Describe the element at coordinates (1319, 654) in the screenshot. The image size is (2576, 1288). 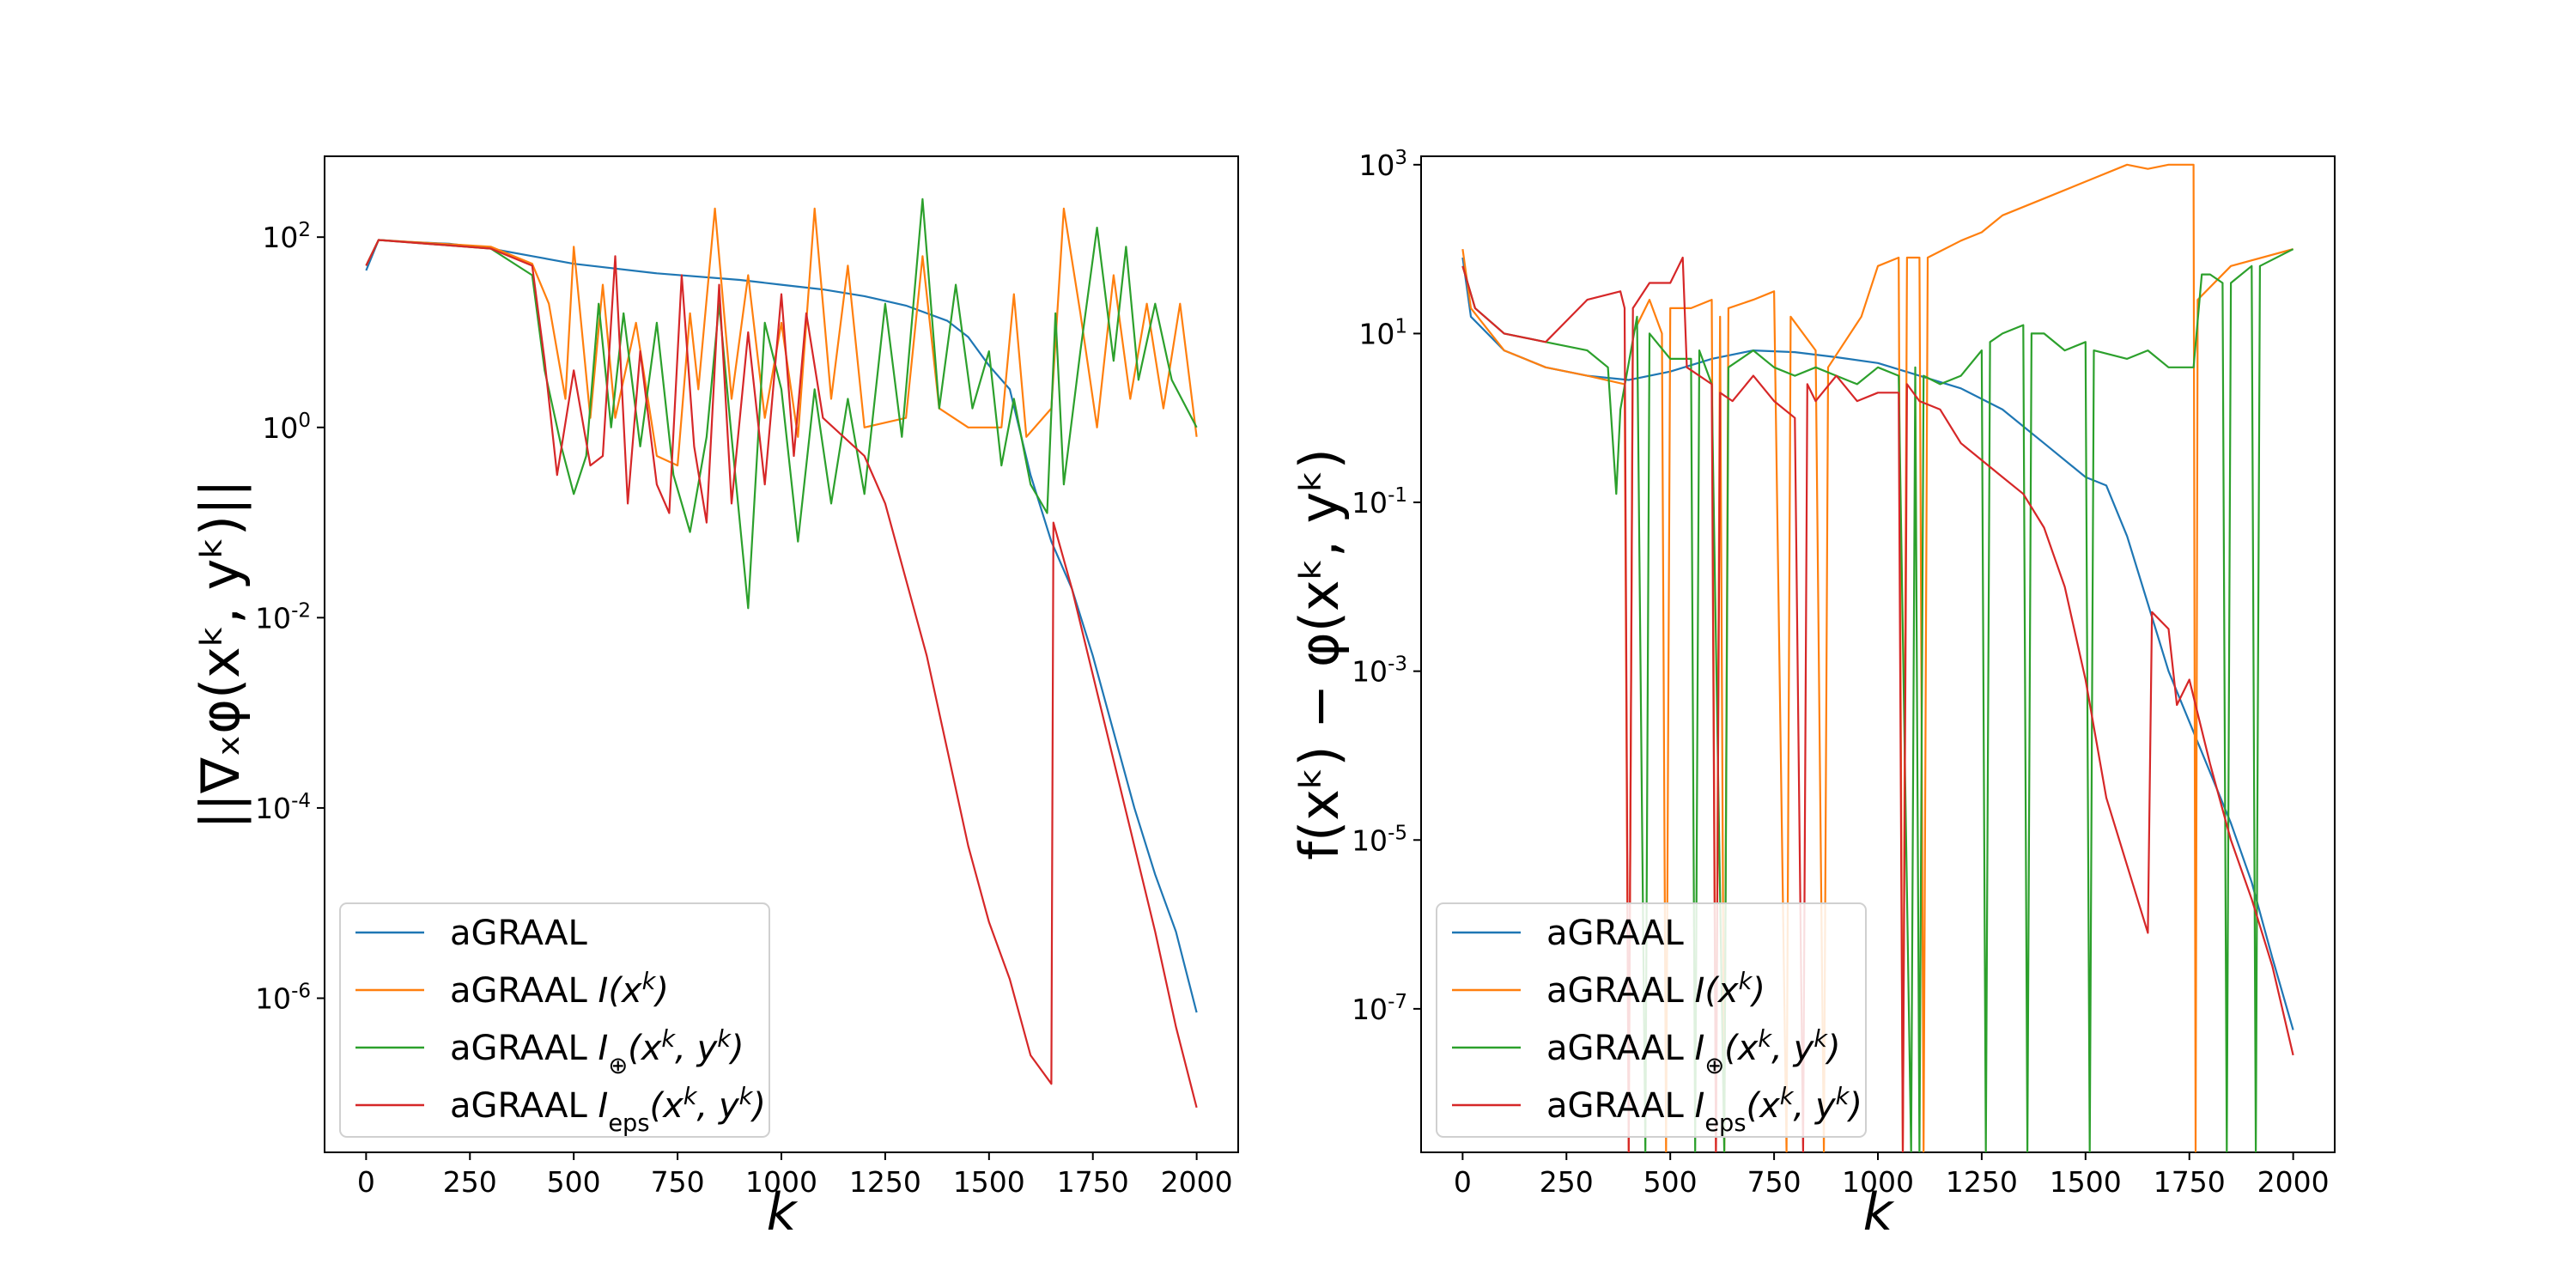
I see `y-axis-label-right: f(xᵏ) − φ(xᵏ, yᵏ)` at that location.